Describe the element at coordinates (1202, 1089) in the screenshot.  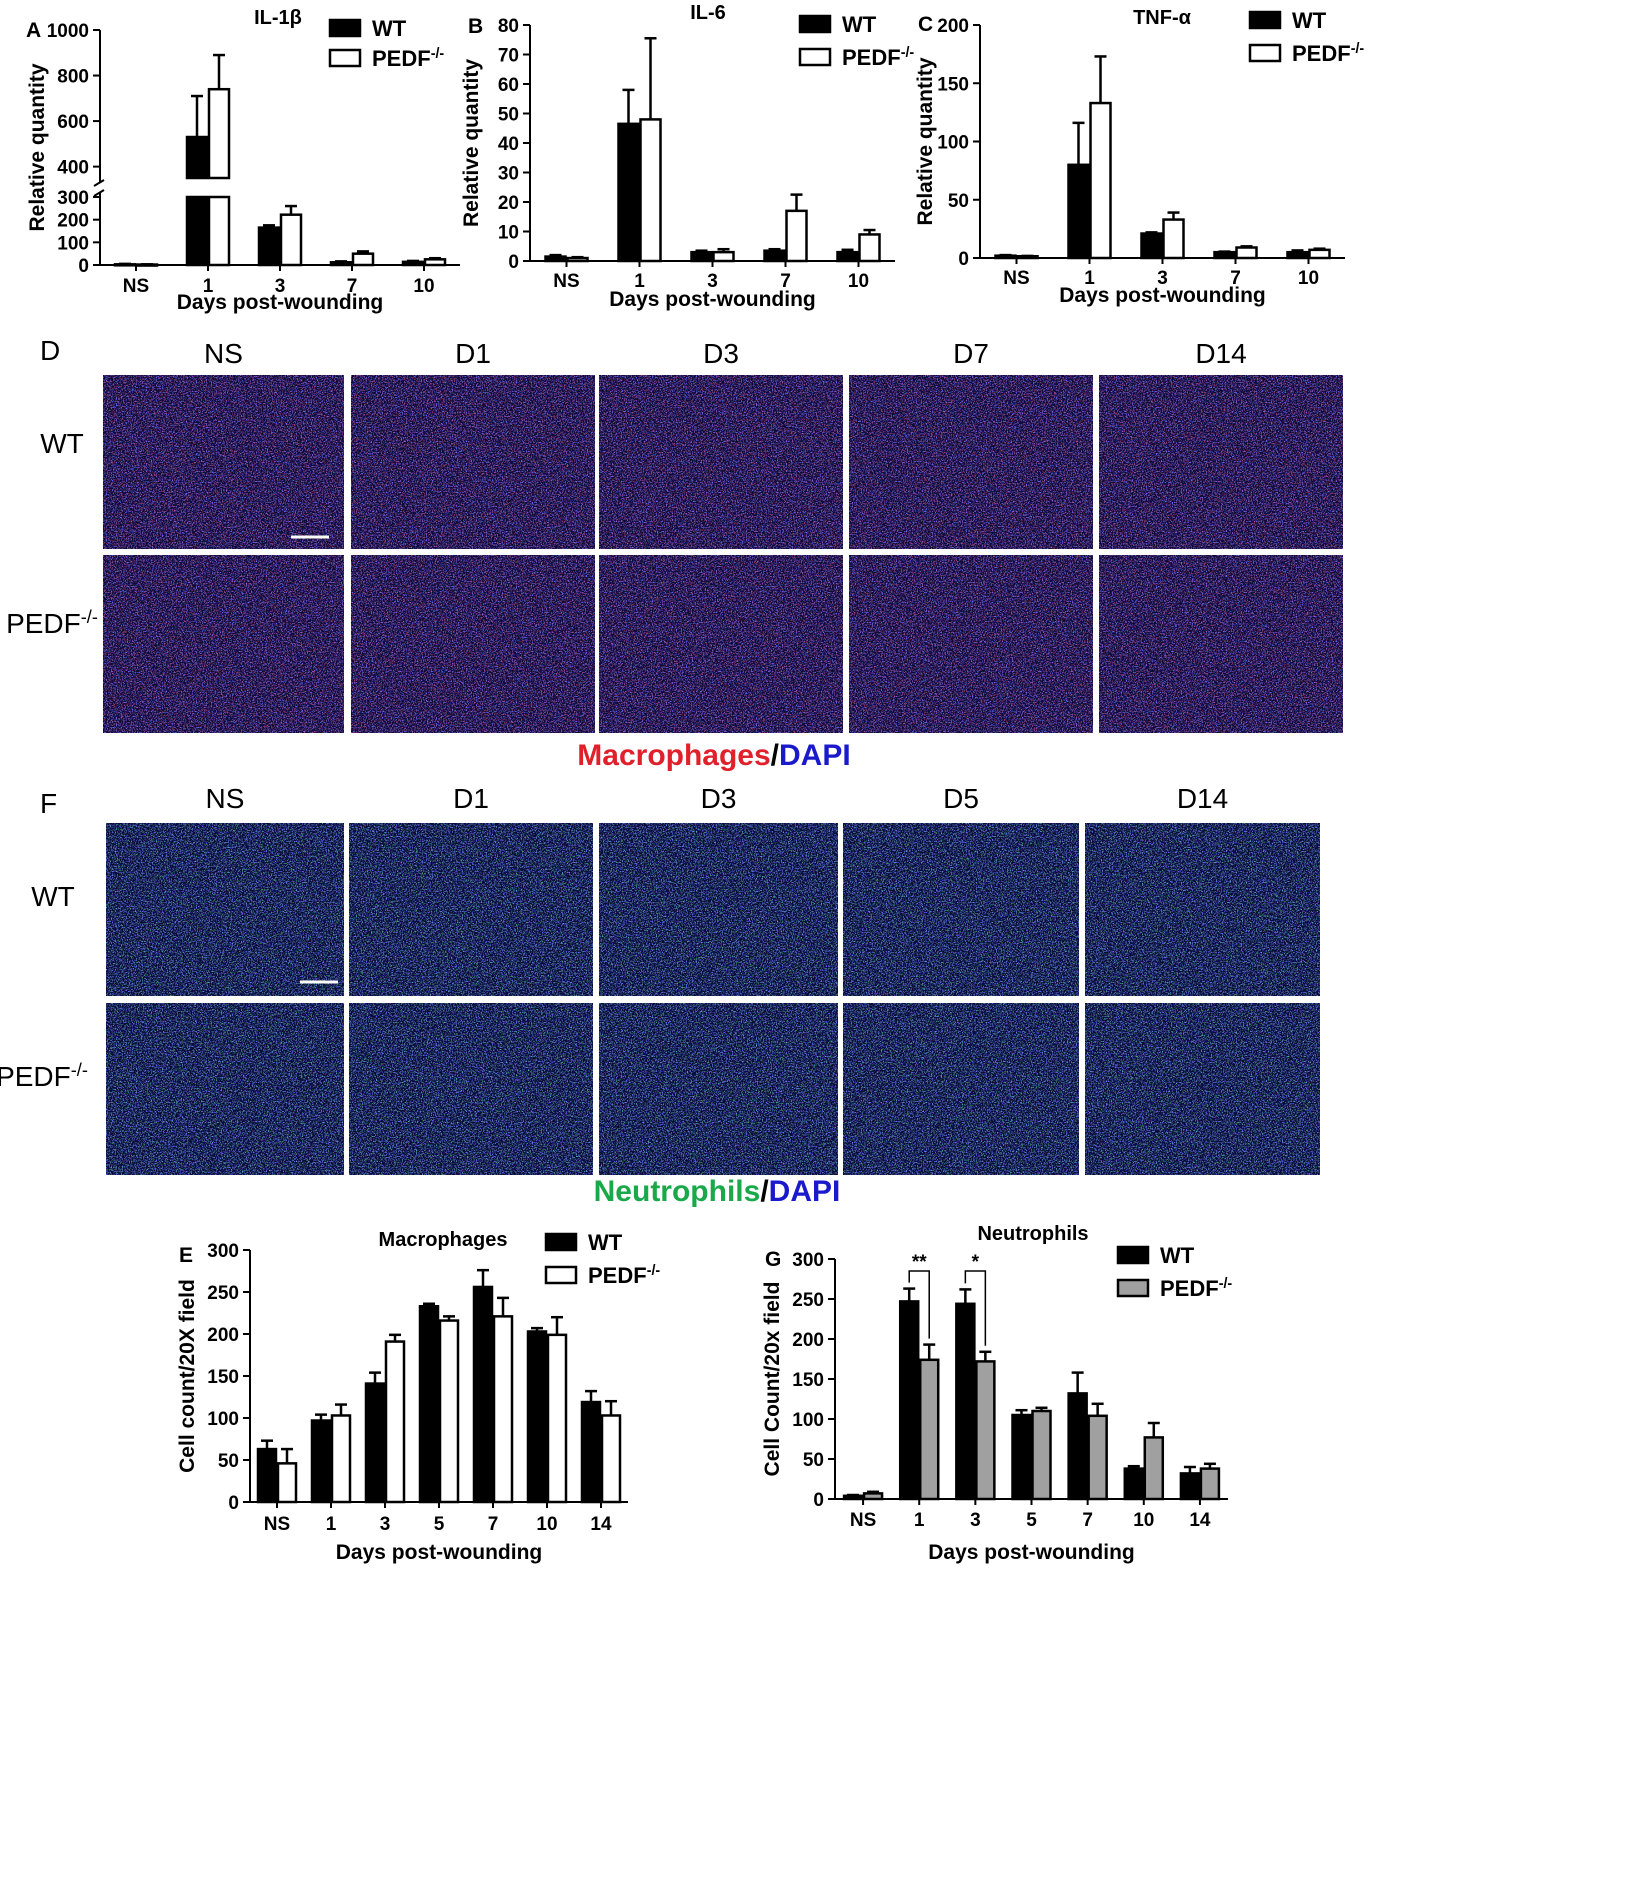
I see `micrograph-pedf-d14` at that location.